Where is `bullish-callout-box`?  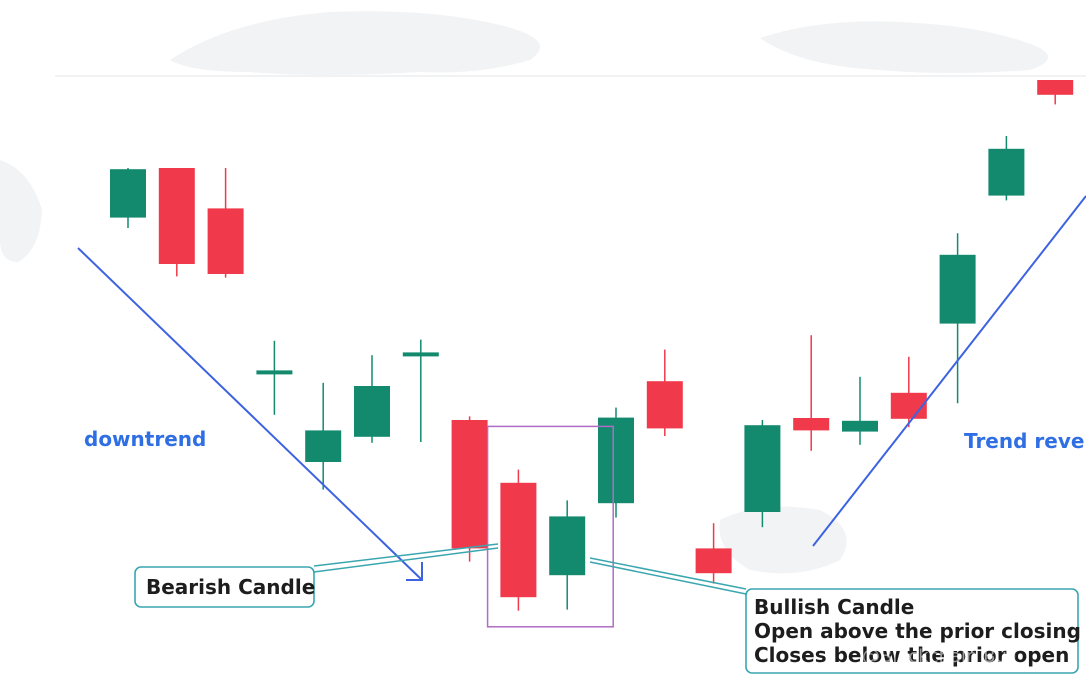 bullish-callout-box is located at coordinates (912, 631).